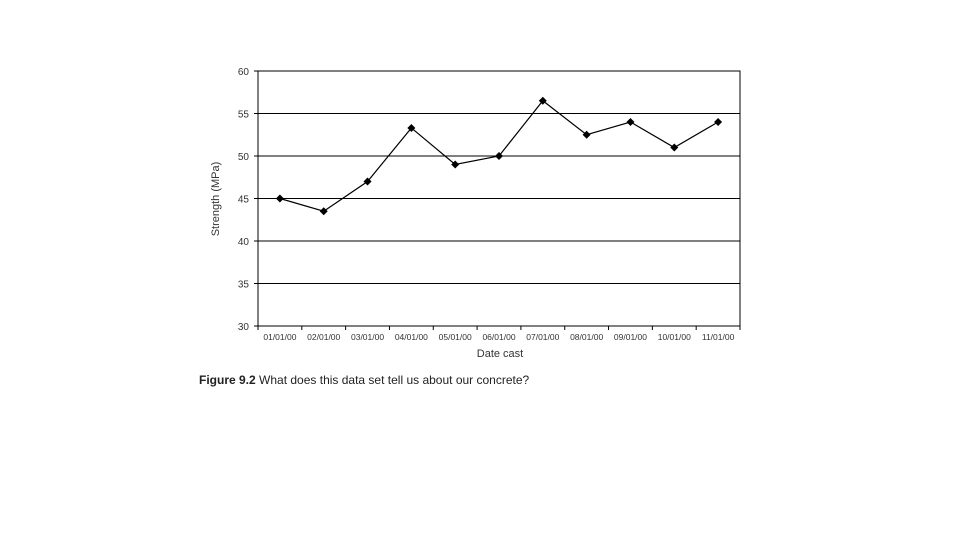 The image size is (960, 540). I want to click on y-axis-ticks: 30 35 40 45 50 55 60, so click(248, 200).